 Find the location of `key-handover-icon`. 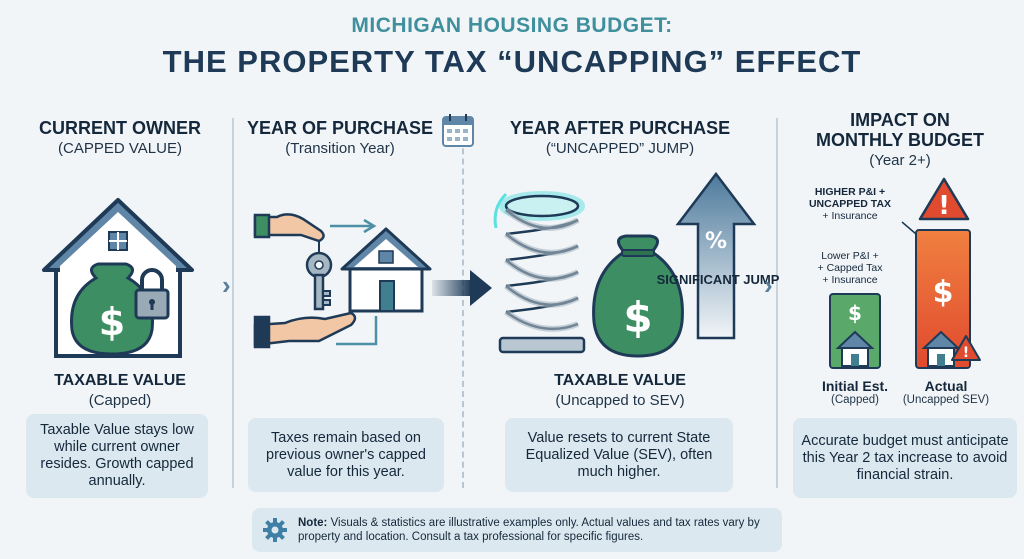

key-handover-icon is located at coordinates (305, 281).